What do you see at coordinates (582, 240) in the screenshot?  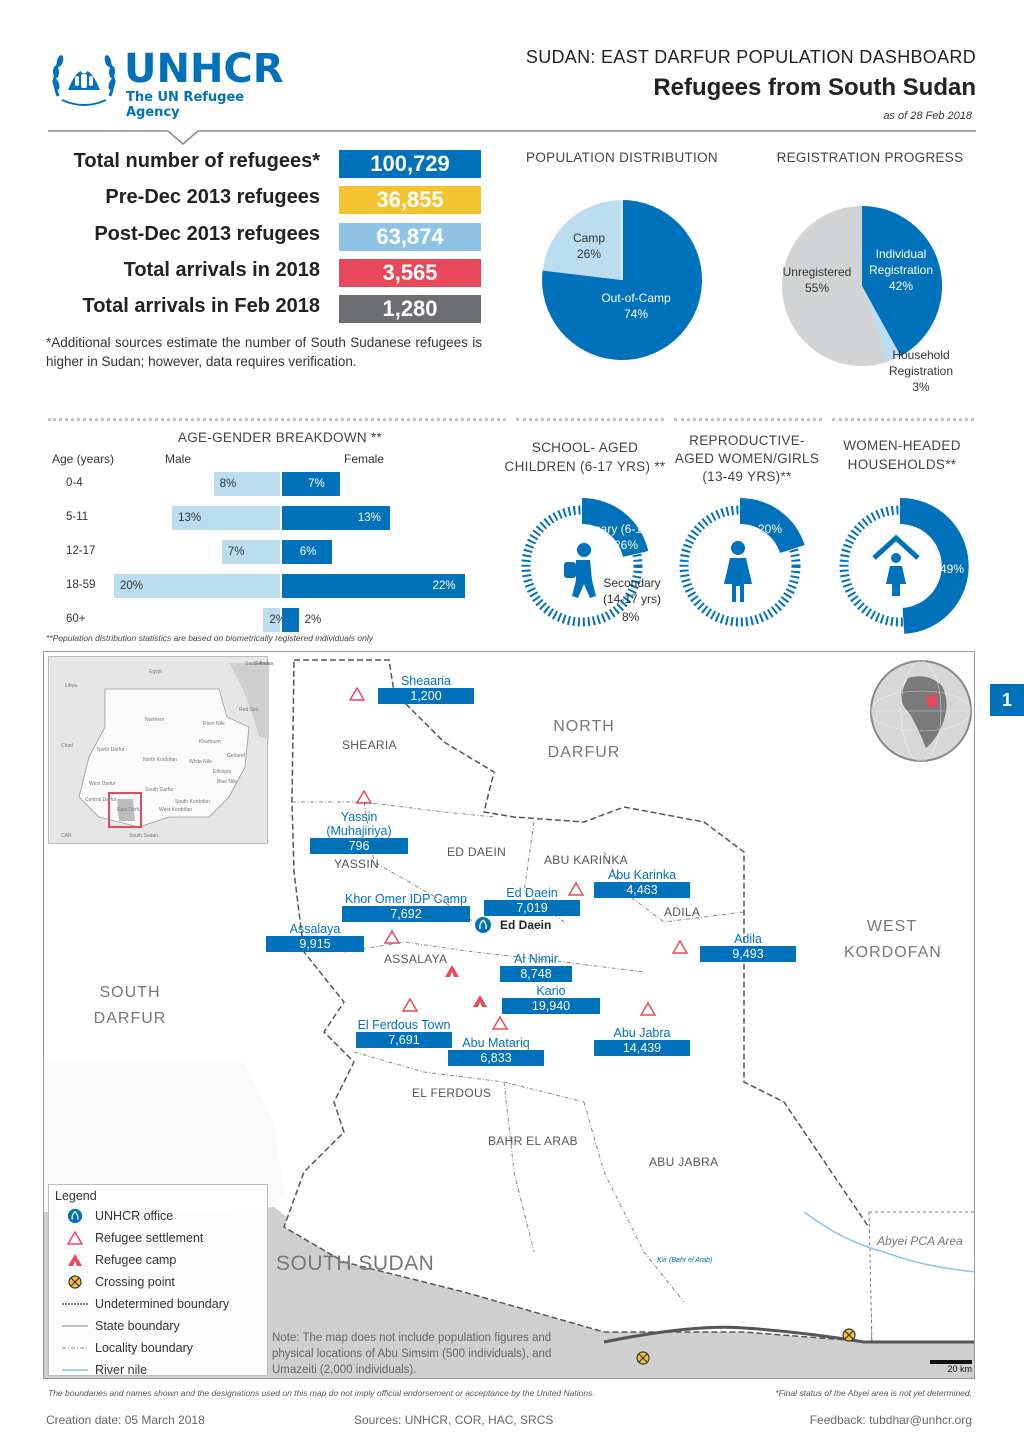 I see `pie-slice-camp` at bounding box center [582, 240].